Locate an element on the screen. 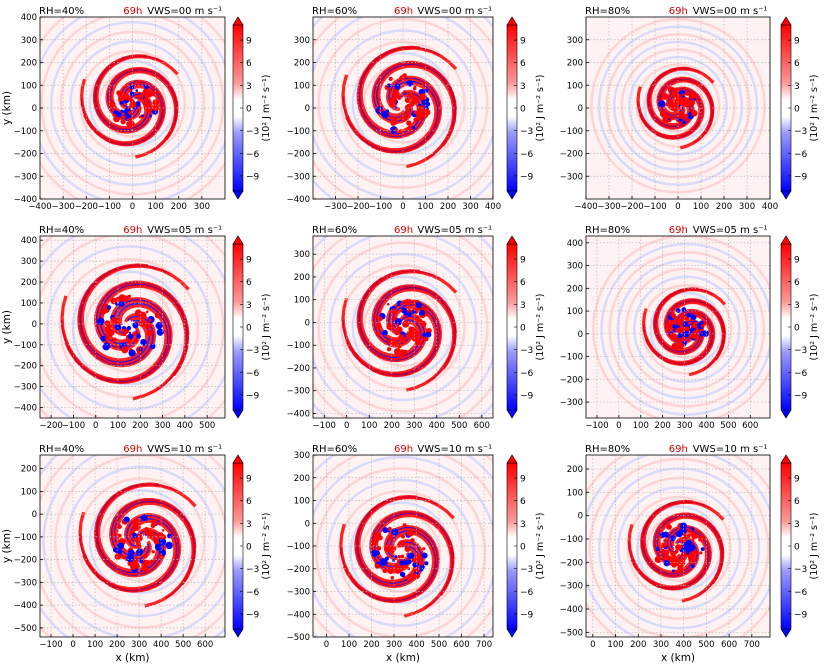  x-tick-label: −300 is located at coordinates (608, 207).